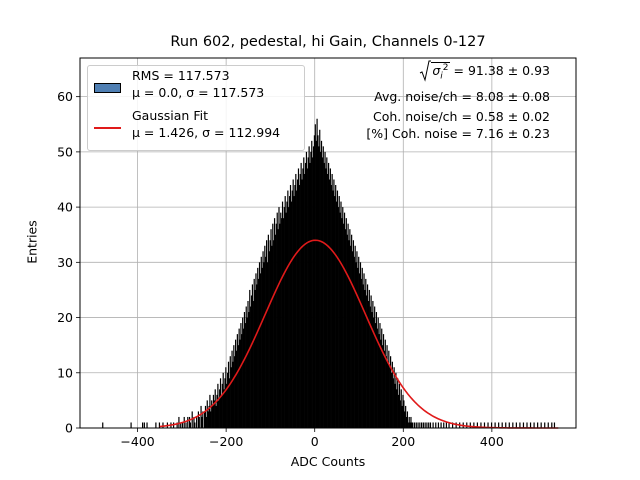 This screenshot has width=640, height=480. I want to click on sigma-subscript: i, so click(441, 76).